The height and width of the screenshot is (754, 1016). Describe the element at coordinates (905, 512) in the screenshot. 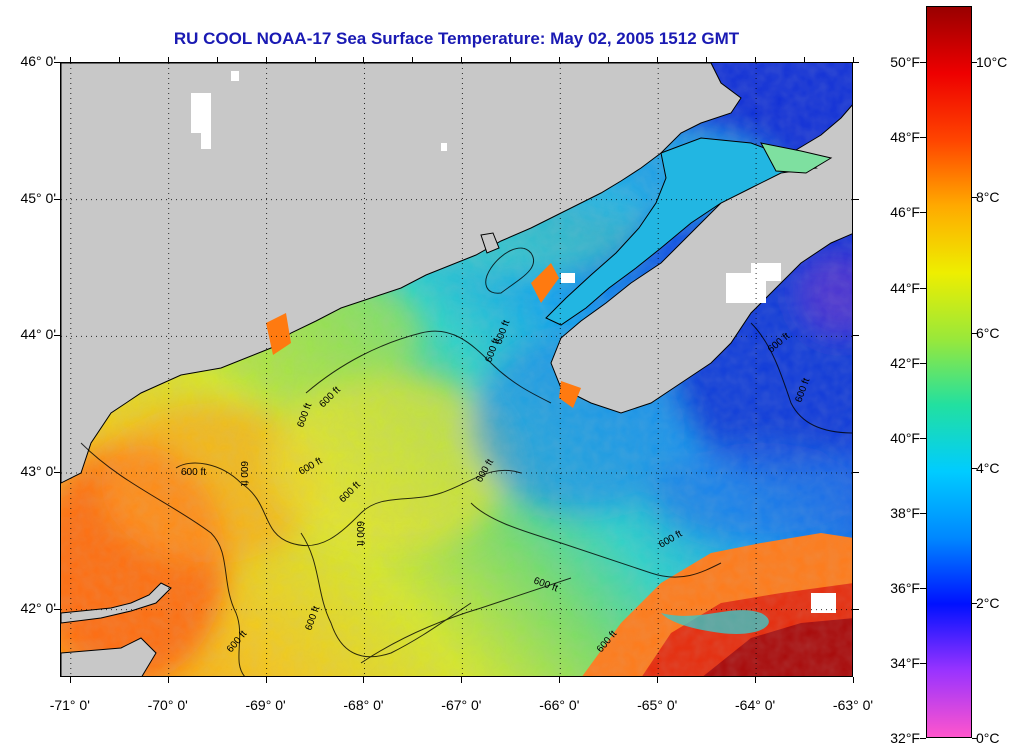

I see `fahrenheit-label: 38°F` at that location.